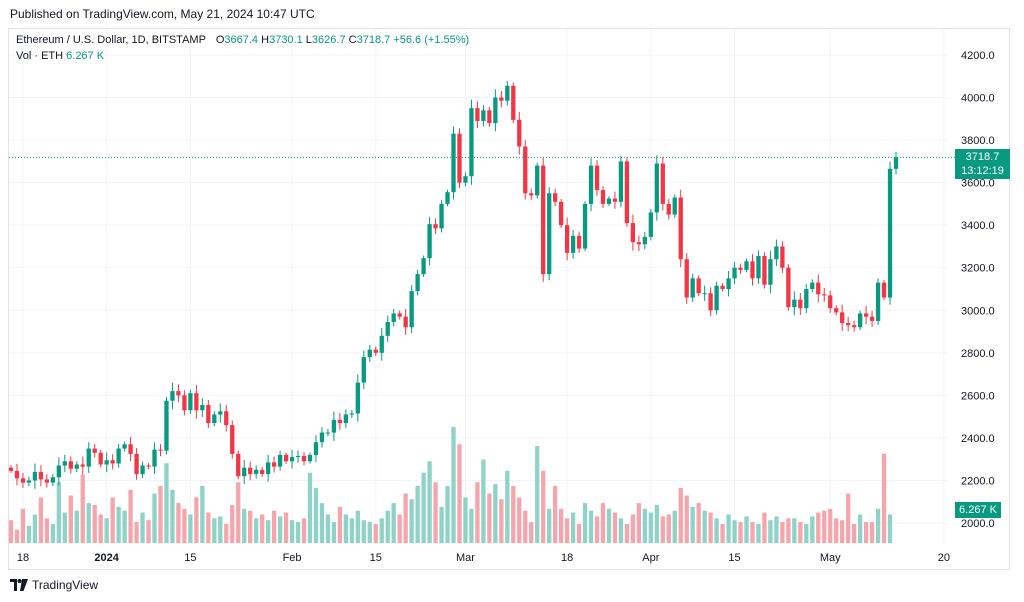 This screenshot has width=1024, height=602. I want to click on volume-label: Vol · ETH, so click(40, 56).